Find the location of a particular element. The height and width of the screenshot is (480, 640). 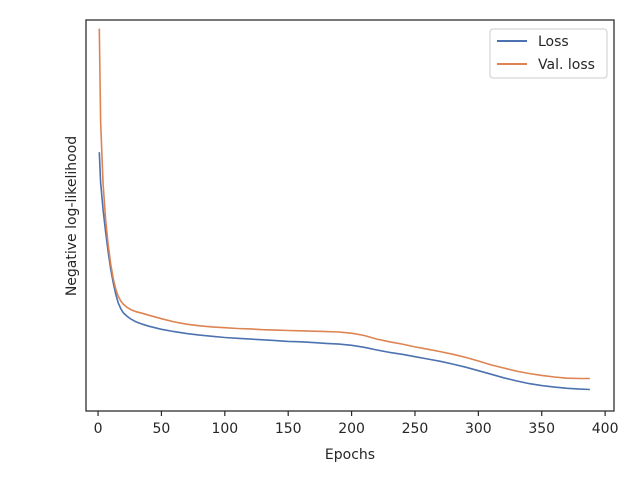

x-tick-label: 150 is located at coordinates (288, 429).